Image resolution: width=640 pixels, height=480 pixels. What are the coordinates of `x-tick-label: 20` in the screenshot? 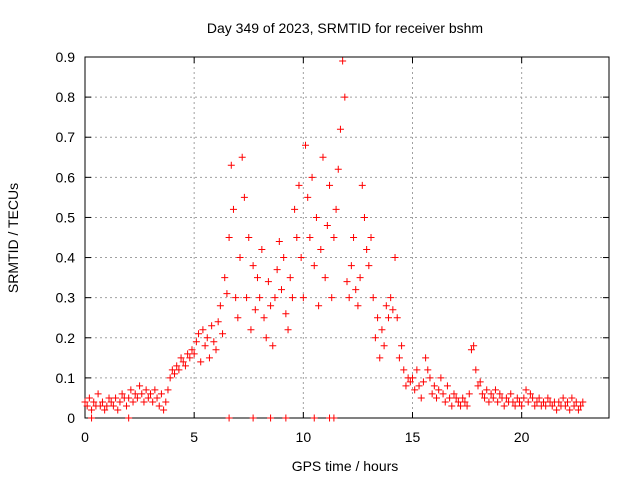 It's located at (522, 437).